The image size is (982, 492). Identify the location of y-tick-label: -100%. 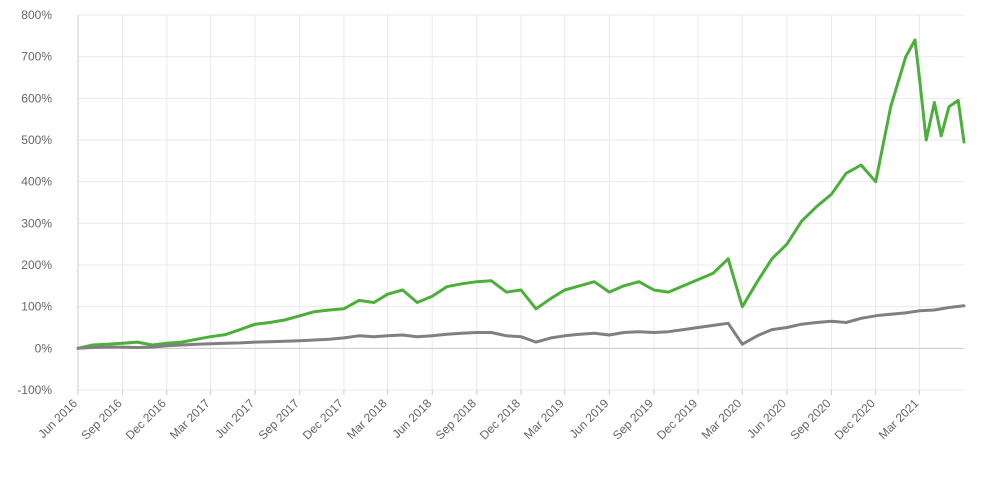
(34, 390).